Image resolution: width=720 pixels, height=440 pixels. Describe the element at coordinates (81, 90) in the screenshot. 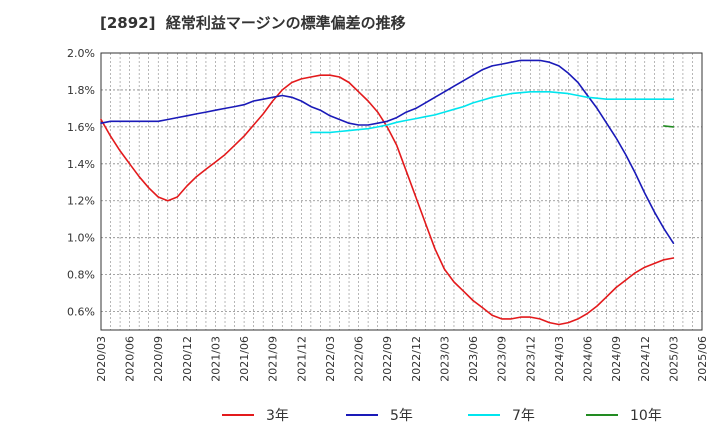

I see `y-tick-label: 1.8%` at that location.